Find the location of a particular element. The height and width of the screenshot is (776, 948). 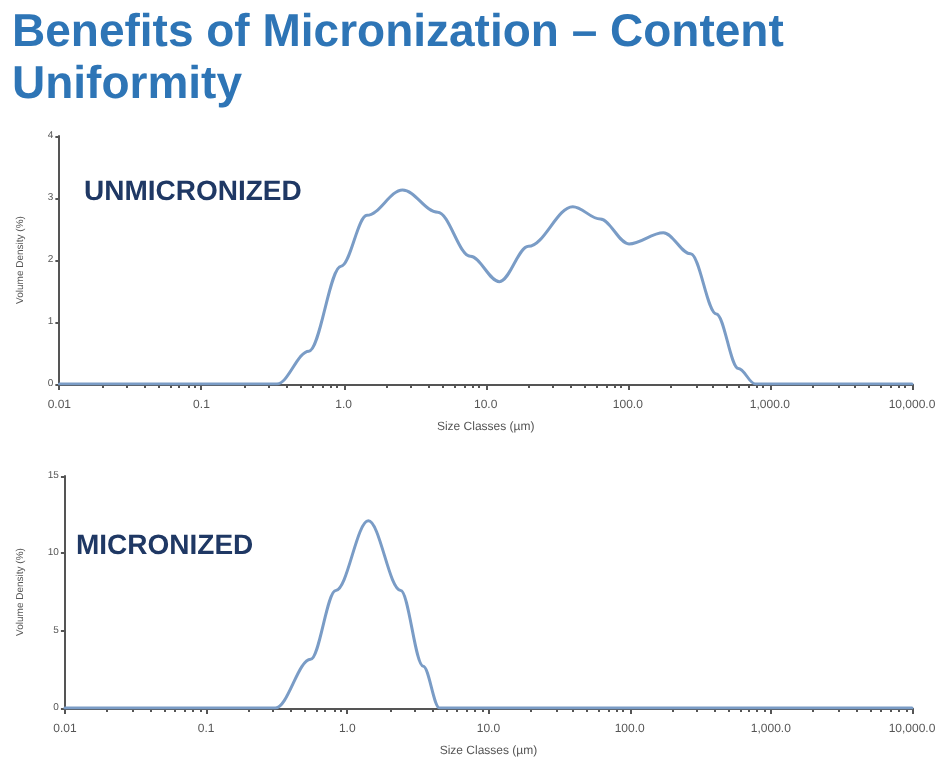

chart-title: Benefits of Micronization – Content Uniformity is located at coordinates (399, 56).